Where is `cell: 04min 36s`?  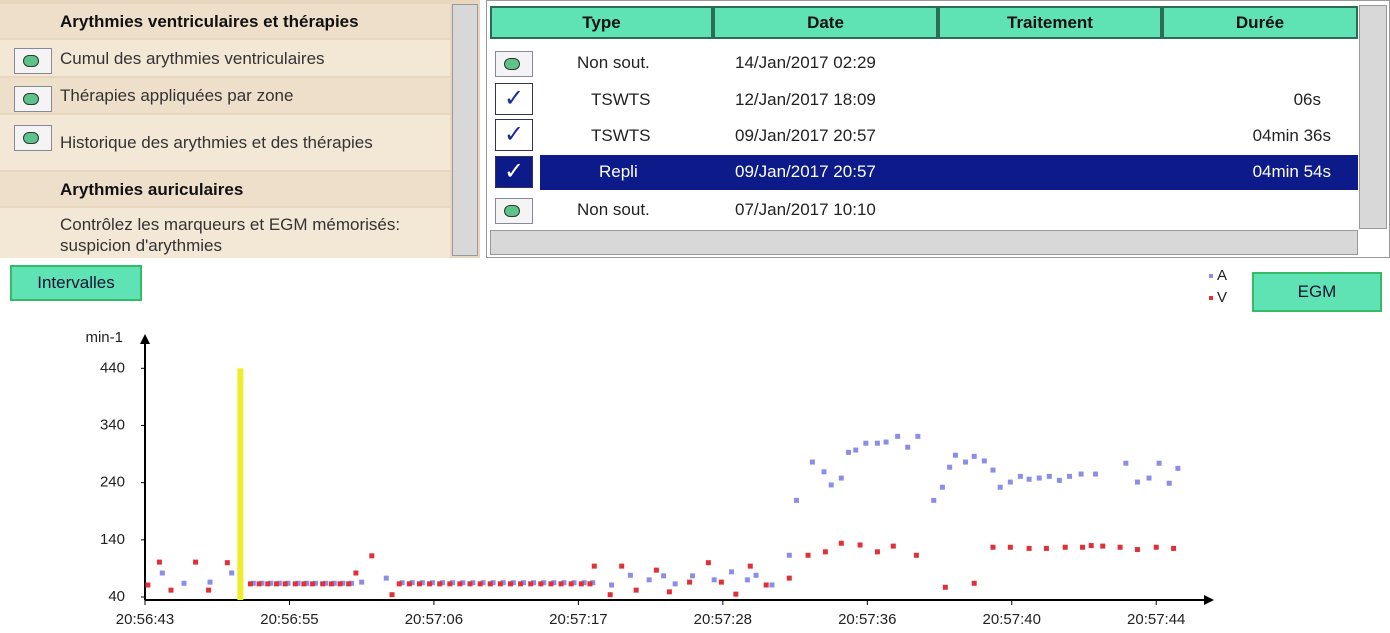
cell: 04min 36s is located at coordinates (1291, 135).